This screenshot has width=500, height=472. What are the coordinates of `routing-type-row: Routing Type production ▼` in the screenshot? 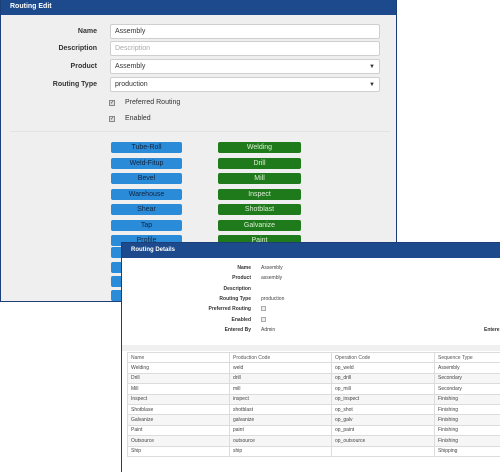 It's located at (199, 85).